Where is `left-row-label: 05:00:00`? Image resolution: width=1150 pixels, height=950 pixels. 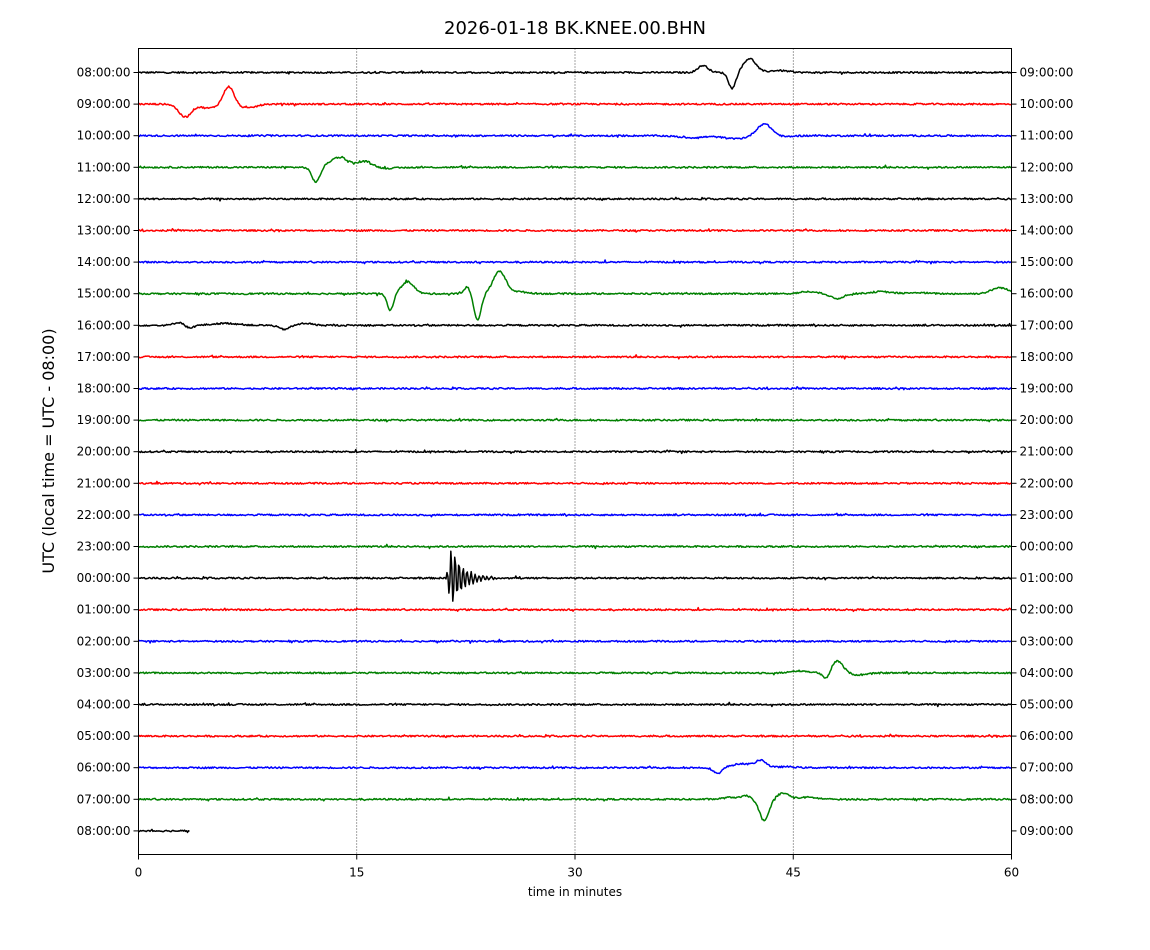
left-row-label: 05:00:00 is located at coordinates (104, 736).